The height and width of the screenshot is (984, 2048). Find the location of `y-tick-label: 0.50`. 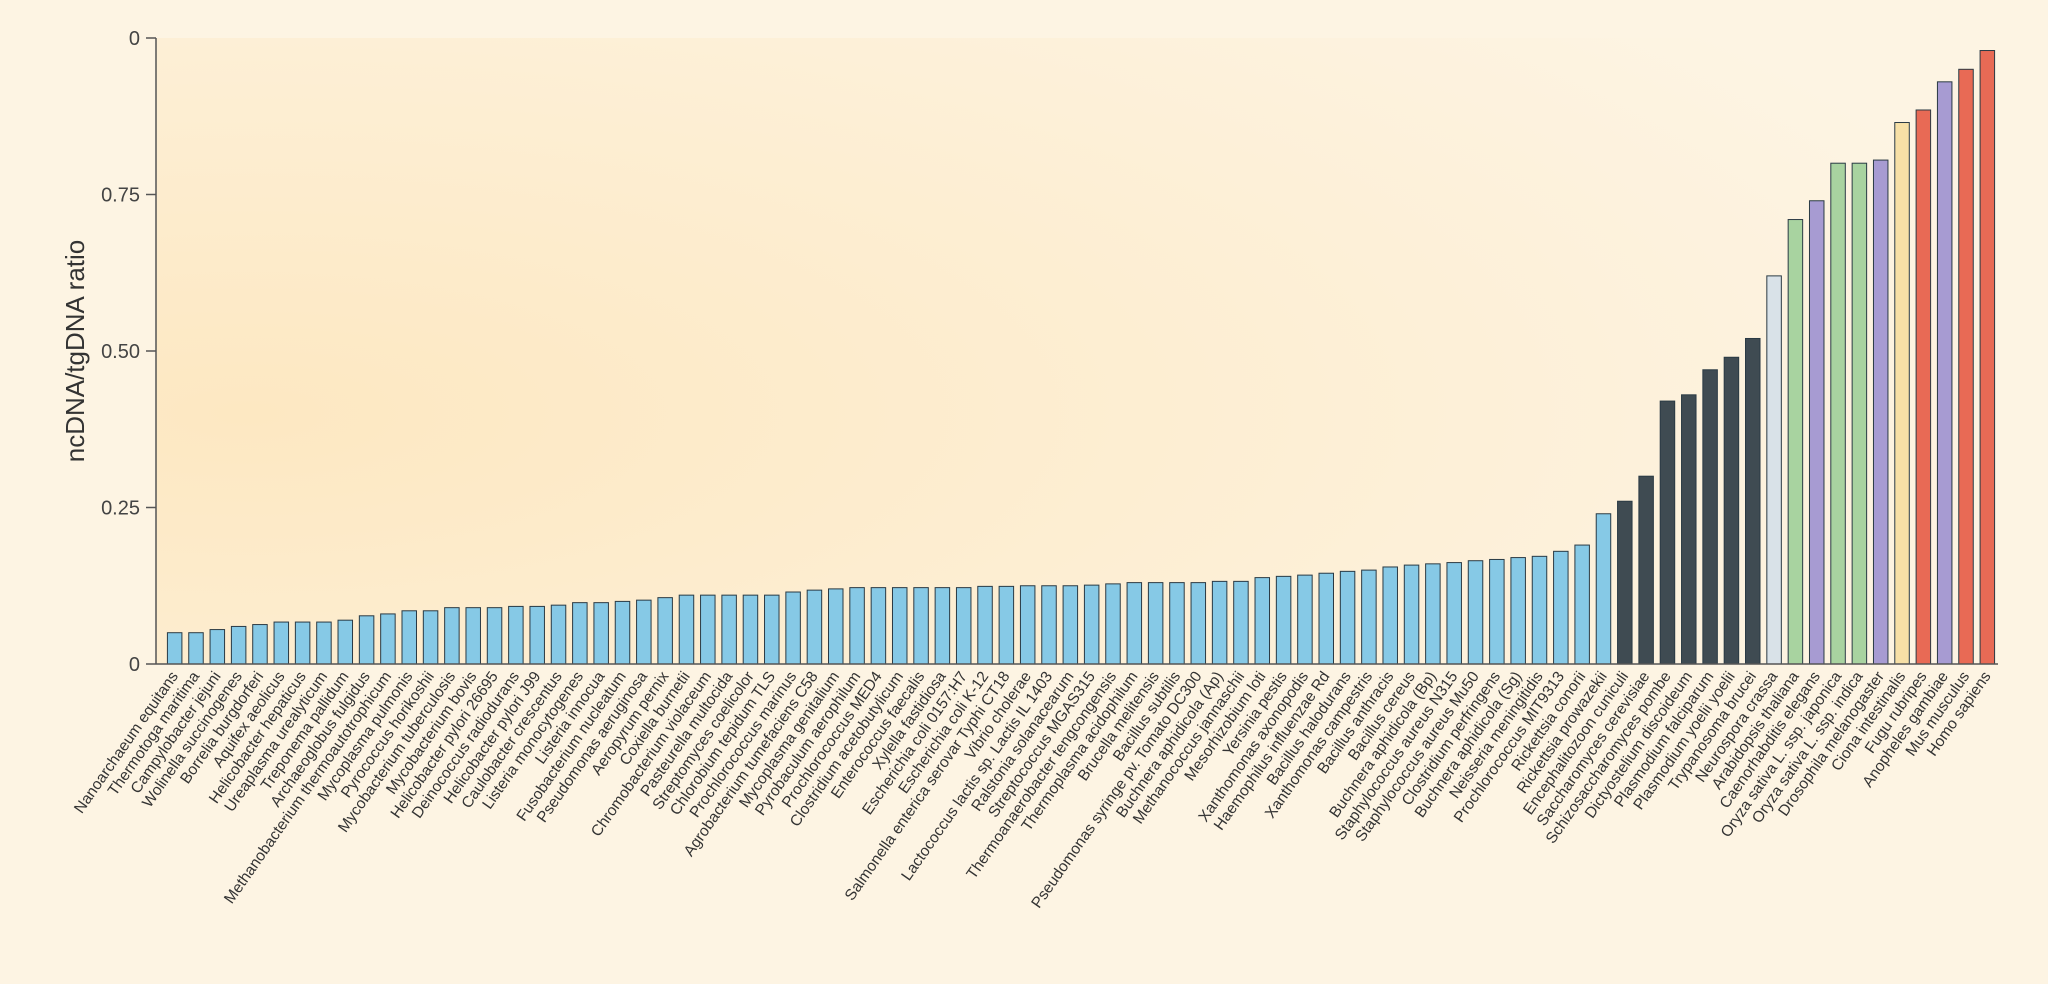

y-tick-label: 0.50 is located at coordinates (120, 352).